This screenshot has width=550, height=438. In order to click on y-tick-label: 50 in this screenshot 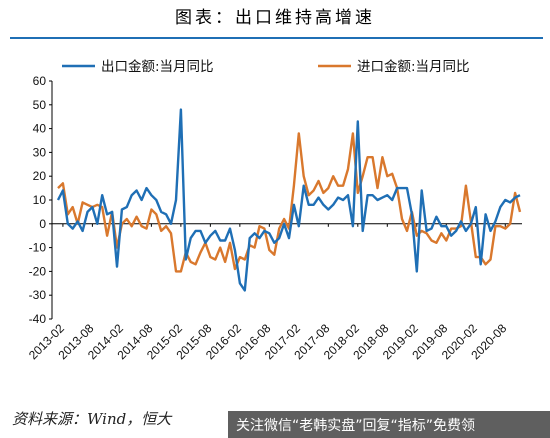, I will do `click(40, 105)`.